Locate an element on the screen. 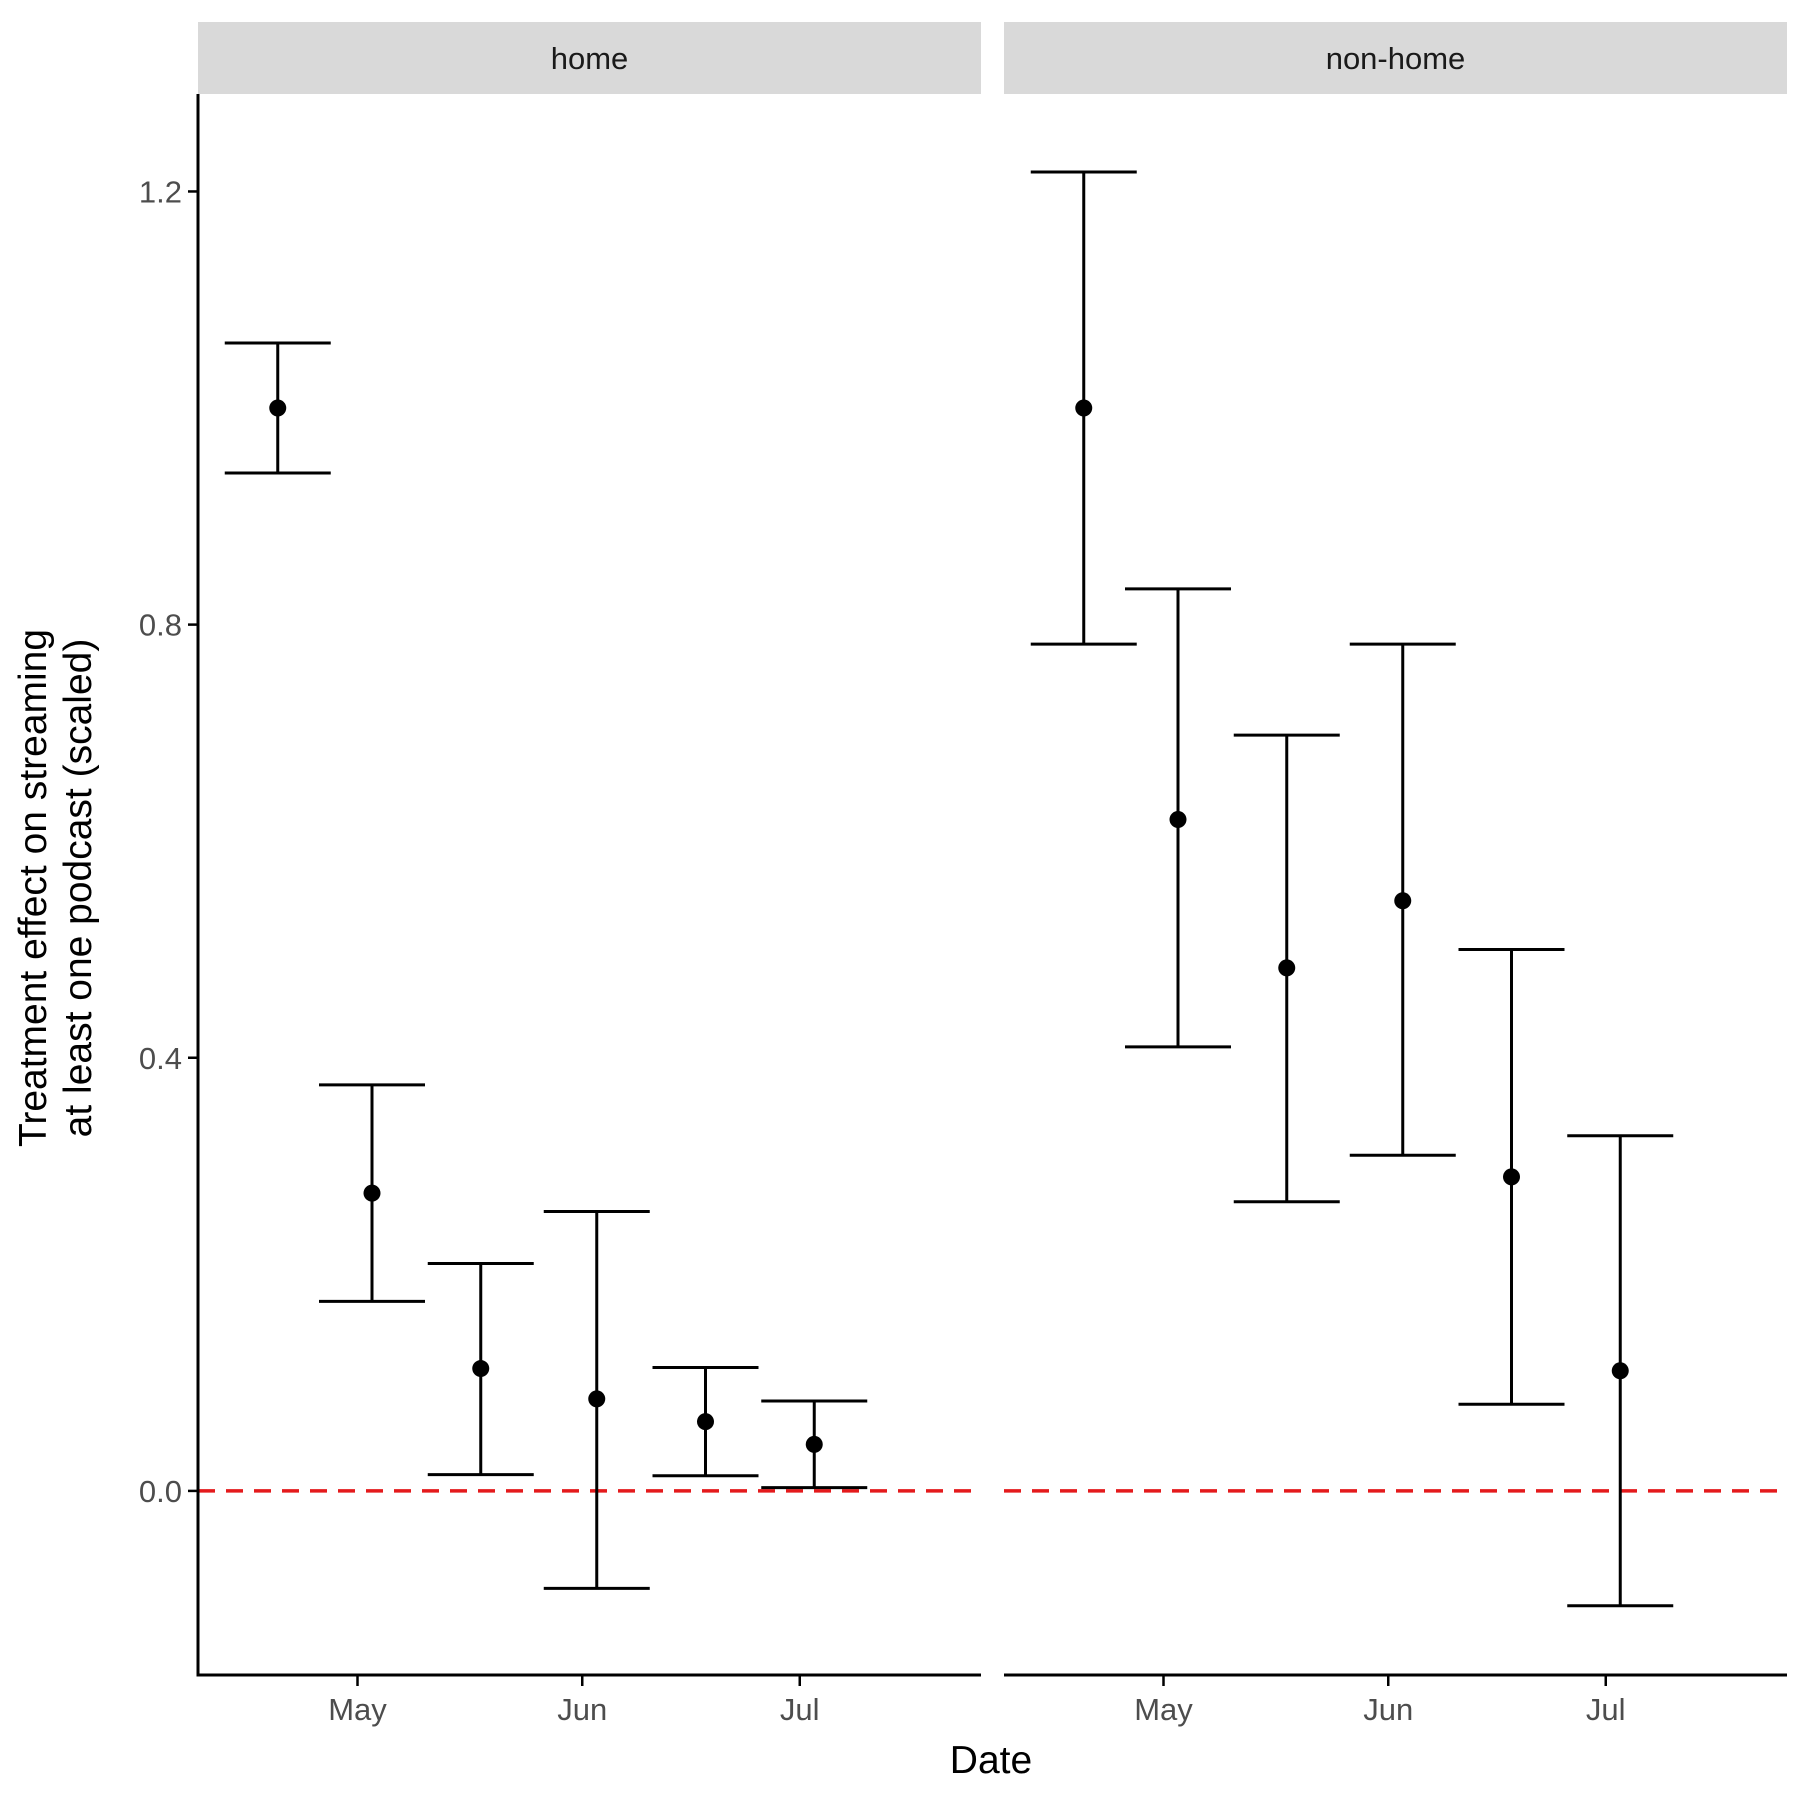  y-tick-label: 1.2 is located at coordinates (160, 191).